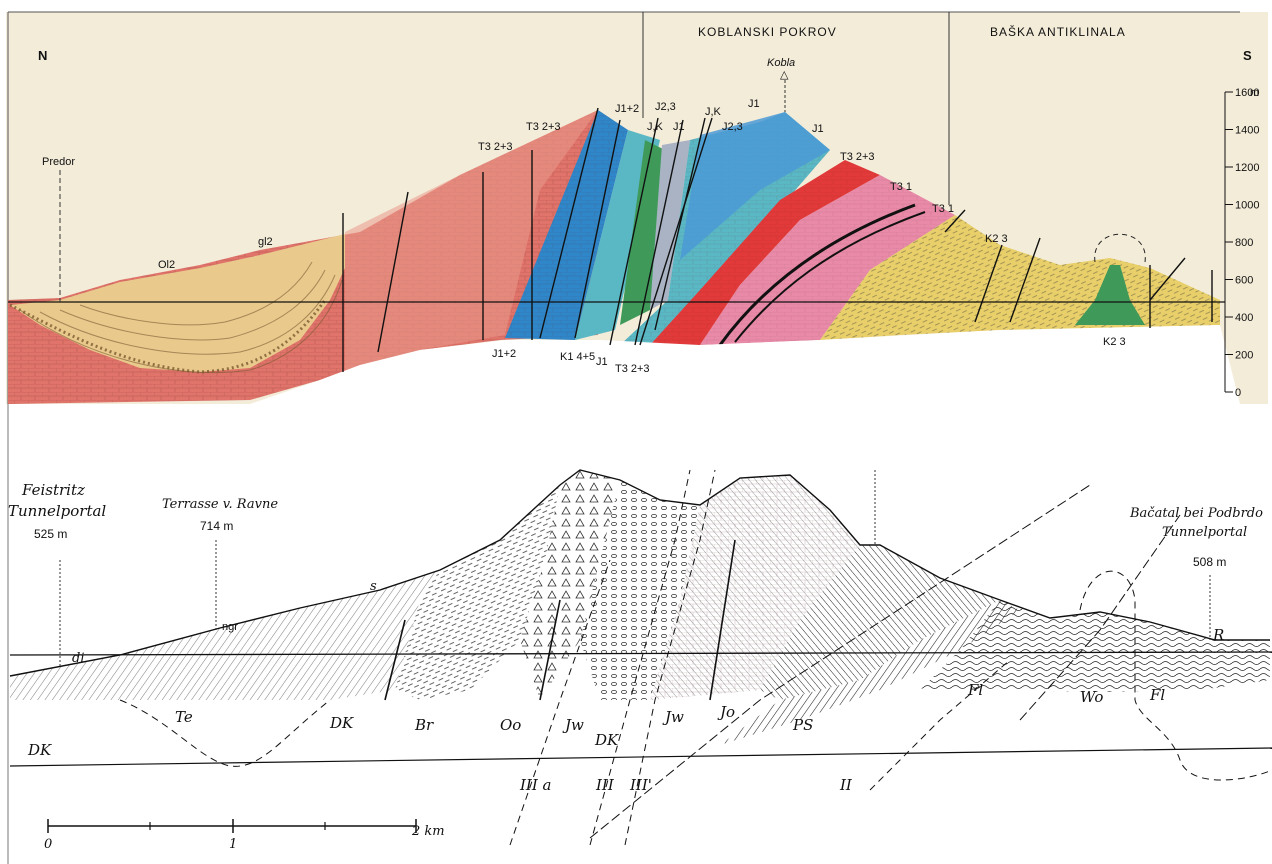  What do you see at coordinates (818, 129) in the screenshot?
I see `label-j1-c: J1` at bounding box center [818, 129].